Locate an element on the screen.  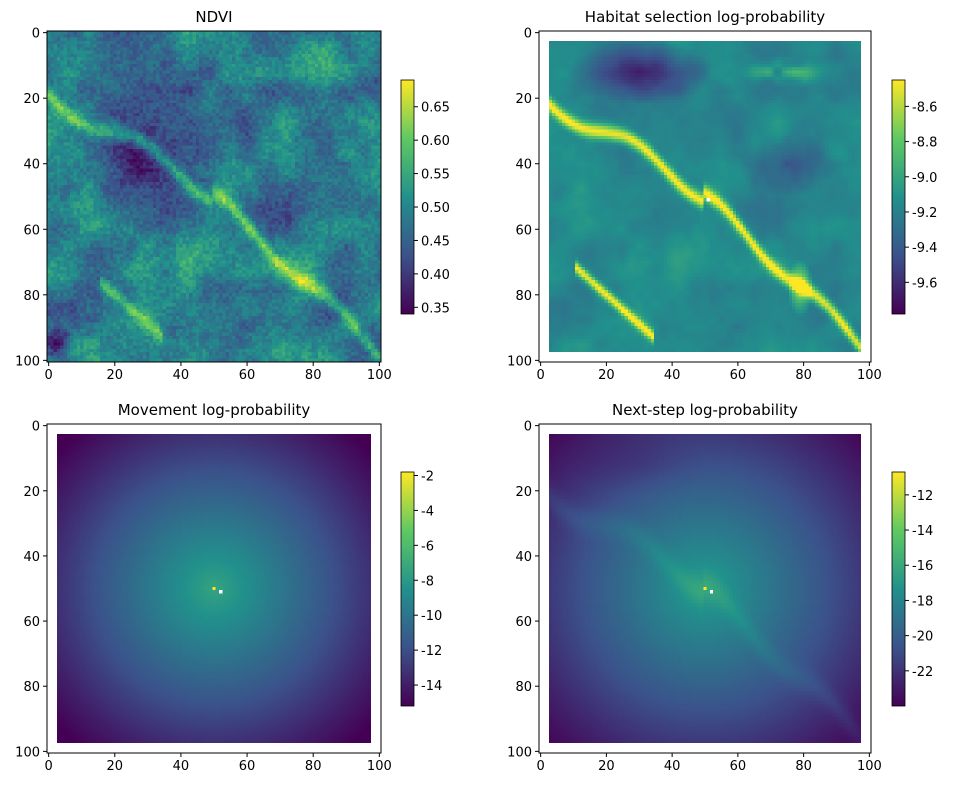
colorbar-tick-label: -9.2 is located at coordinates (924, 213).